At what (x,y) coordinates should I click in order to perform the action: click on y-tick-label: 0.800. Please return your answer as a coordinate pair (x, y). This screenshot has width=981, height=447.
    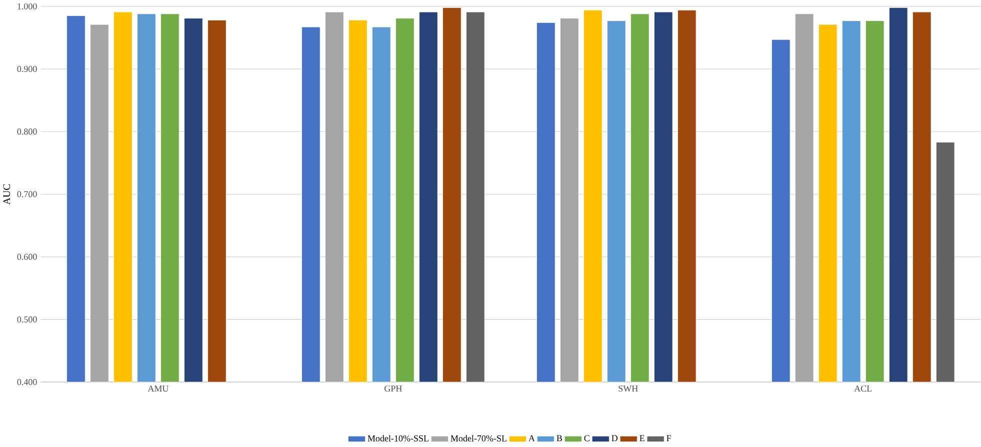
    Looking at the image, I should click on (27, 131).